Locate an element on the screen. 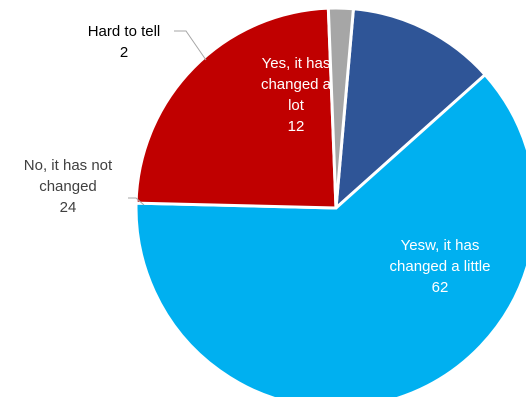  data-label-yes-little: Yesw, it has changed a little 62 is located at coordinates (440, 266).